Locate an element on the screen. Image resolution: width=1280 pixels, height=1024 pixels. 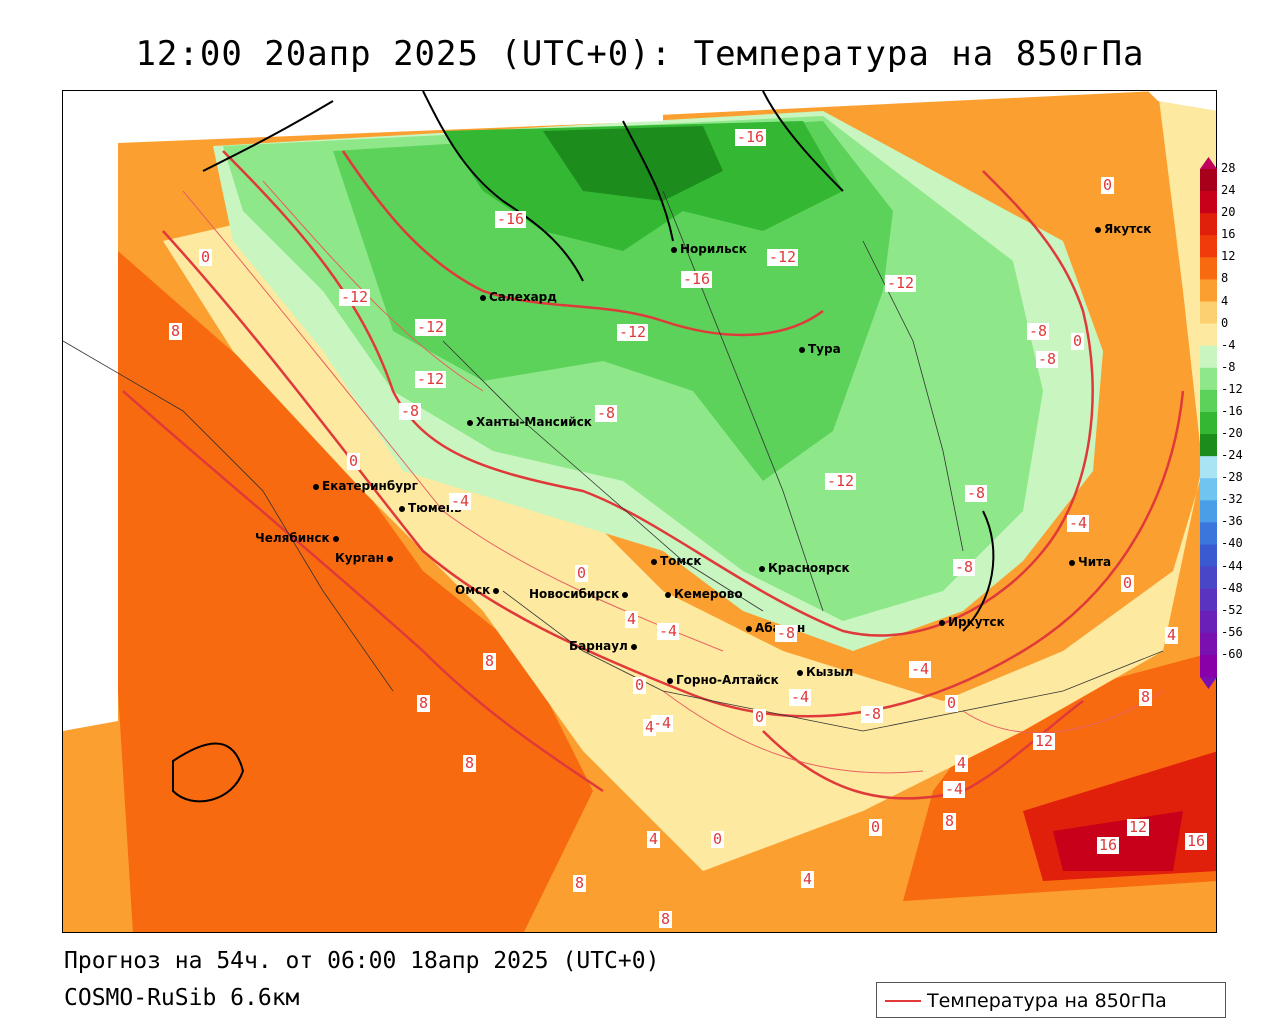
colorbar-tick-label: -8 is located at coordinates (1228, 366).